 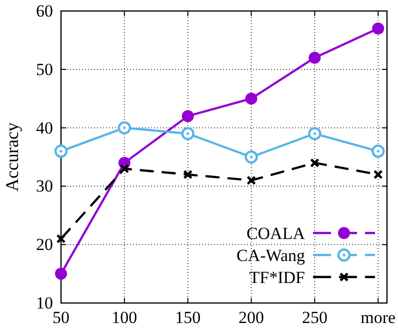 I want to click on x-tick-label: 250, so click(x=315, y=318).